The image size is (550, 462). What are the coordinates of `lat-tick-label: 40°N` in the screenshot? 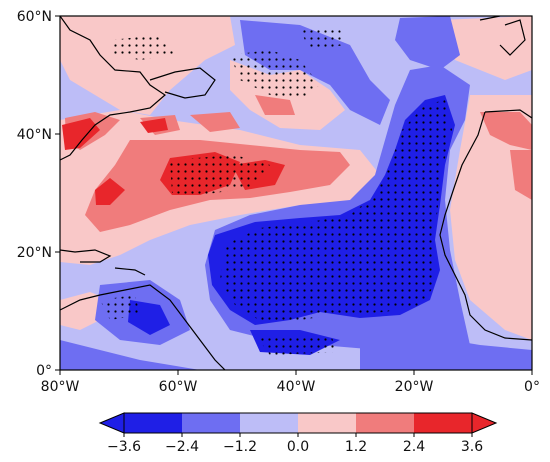 It's located at (34, 135).